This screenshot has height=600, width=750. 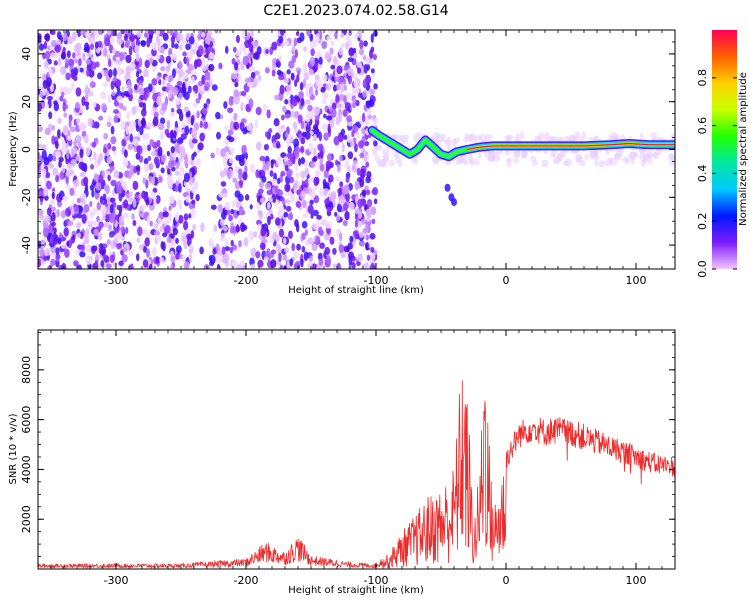 What do you see at coordinates (636, 580) in the screenshot?
I see `snr-x-tick-label: 100` at bounding box center [636, 580].